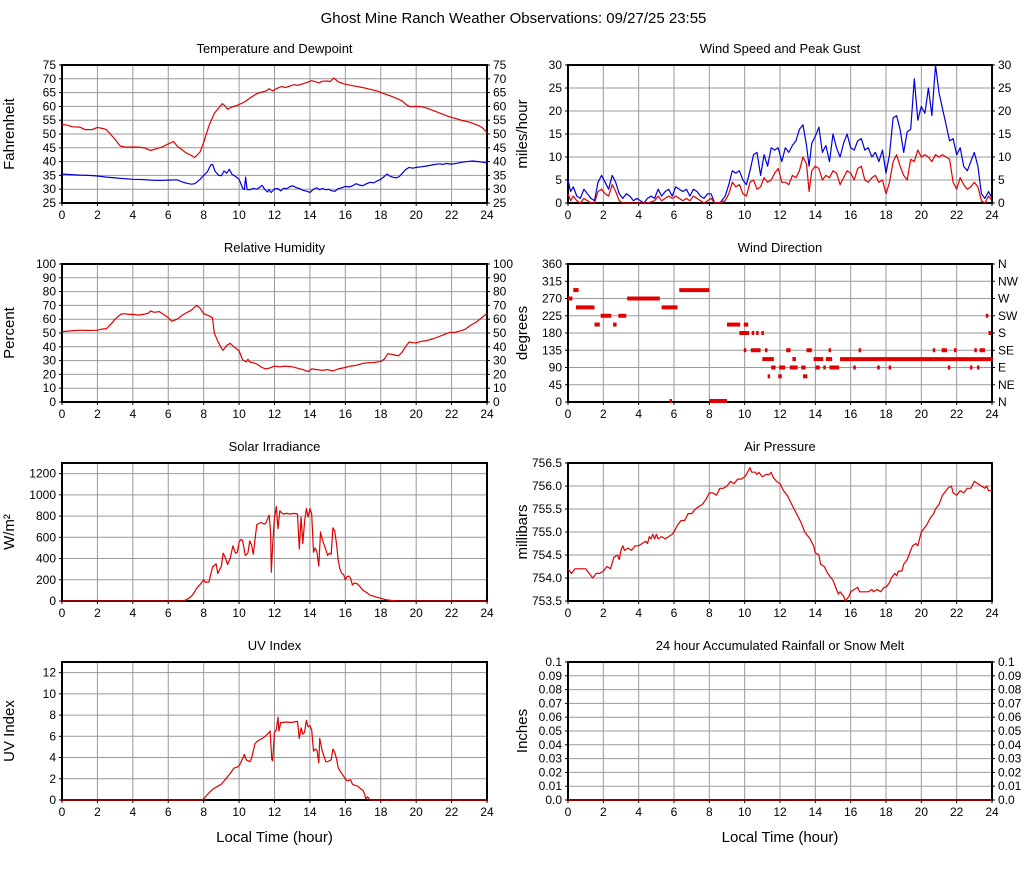 The image size is (1027, 878). What do you see at coordinates (50, 388) in the screenshot?
I see `y-tick-label: 10` at bounding box center [50, 388].